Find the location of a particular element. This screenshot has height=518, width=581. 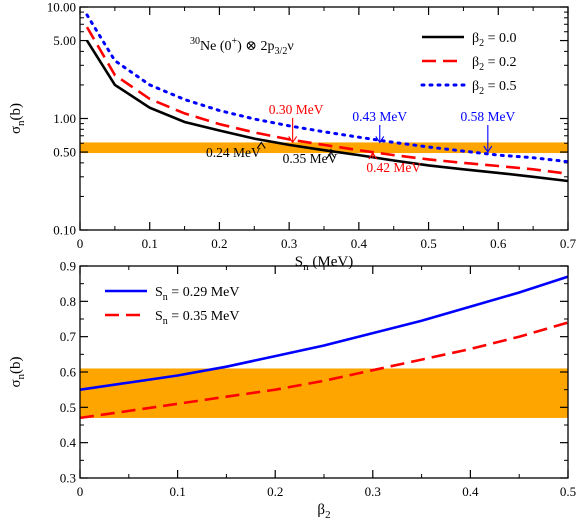

x-axis-label: β2 is located at coordinates (323, 510).